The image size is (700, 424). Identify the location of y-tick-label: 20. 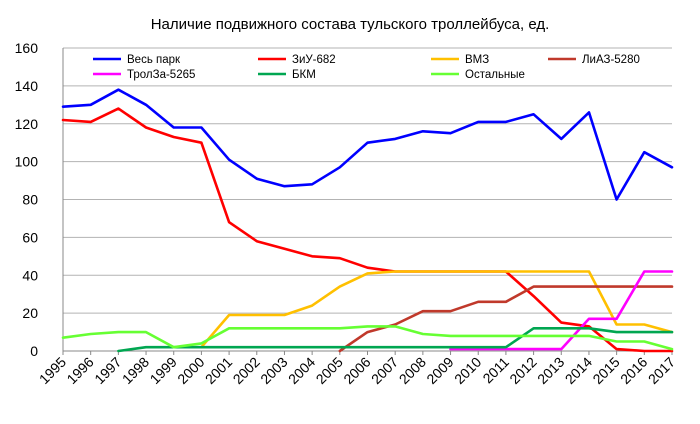
(30, 313).